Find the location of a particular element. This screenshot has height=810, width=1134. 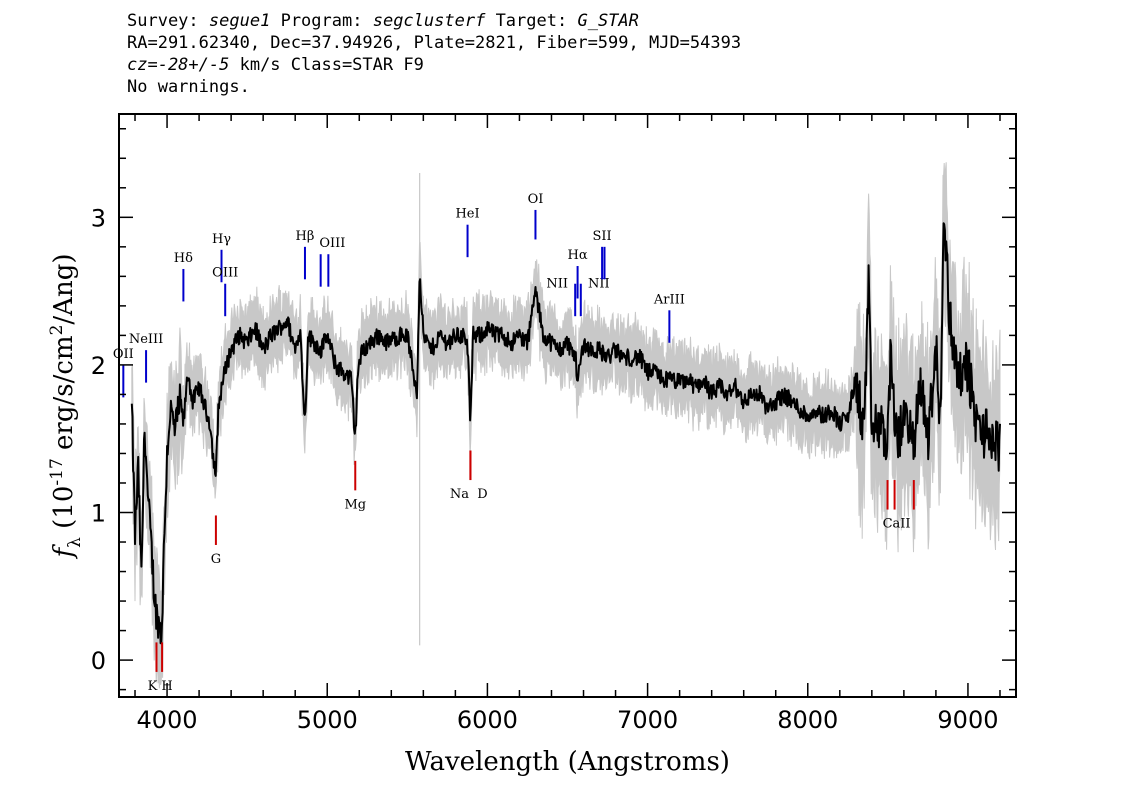

y-tick-label: 3 is located at coordinates (98, 218).